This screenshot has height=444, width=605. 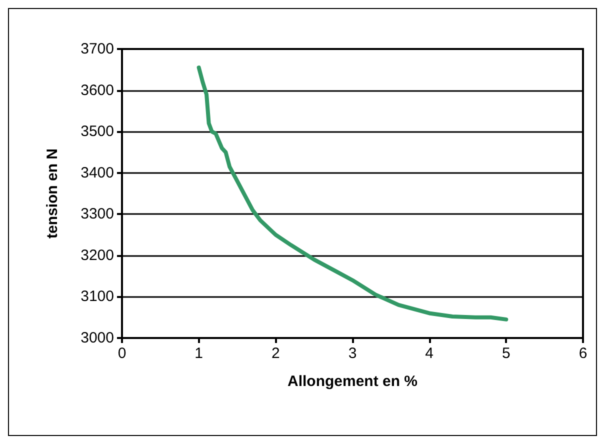 I want to click on x-tick-label: 3, so click(x=352, y=353).